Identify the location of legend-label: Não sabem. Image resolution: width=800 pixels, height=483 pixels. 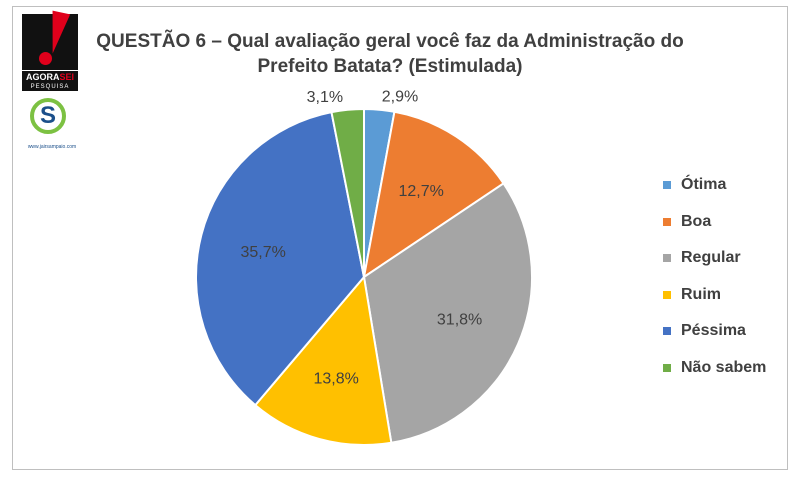
(724, 367).